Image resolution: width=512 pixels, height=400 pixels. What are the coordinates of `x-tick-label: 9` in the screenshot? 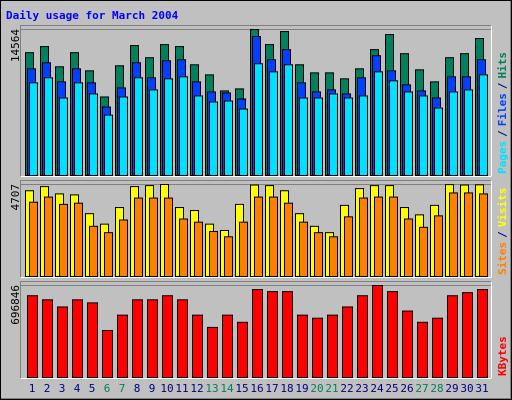 It's located at (152, 388).